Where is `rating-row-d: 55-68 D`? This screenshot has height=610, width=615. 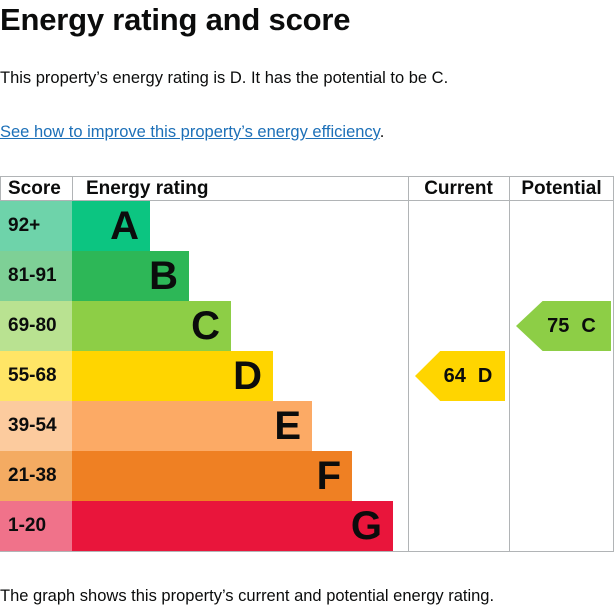
rating-row-d: 55-68 D is located at coordinates (307, 376).